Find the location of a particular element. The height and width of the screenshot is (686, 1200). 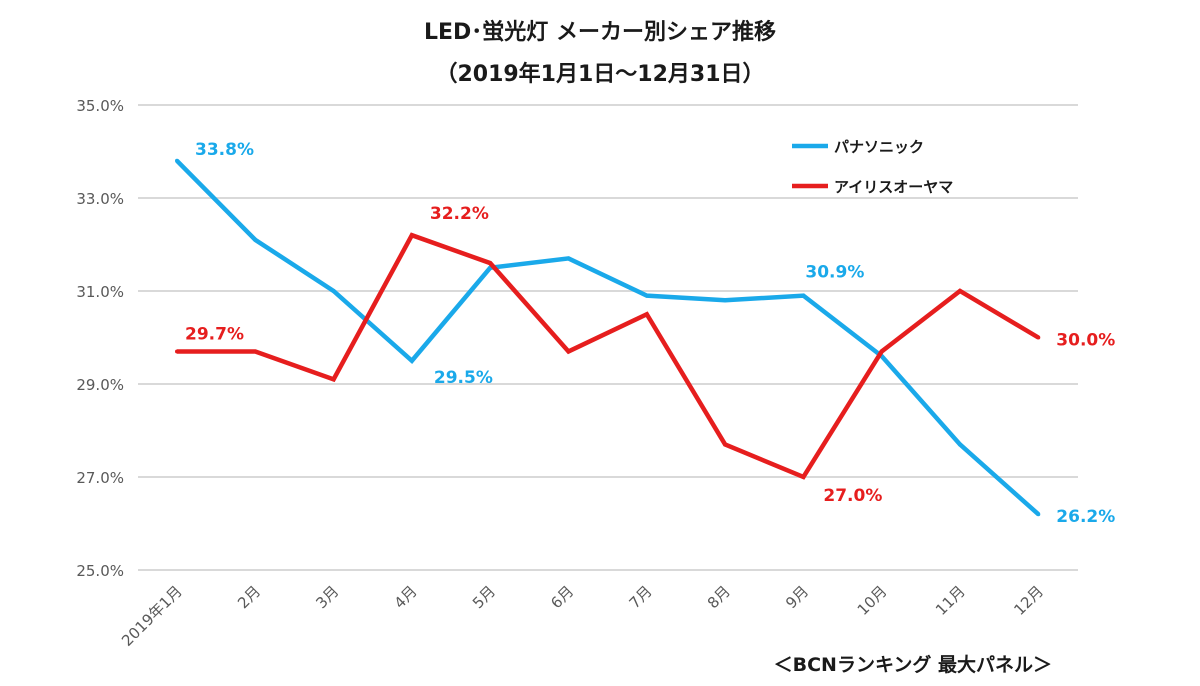

y-tick-label: 25.0% is located at coordinates (100, 571).